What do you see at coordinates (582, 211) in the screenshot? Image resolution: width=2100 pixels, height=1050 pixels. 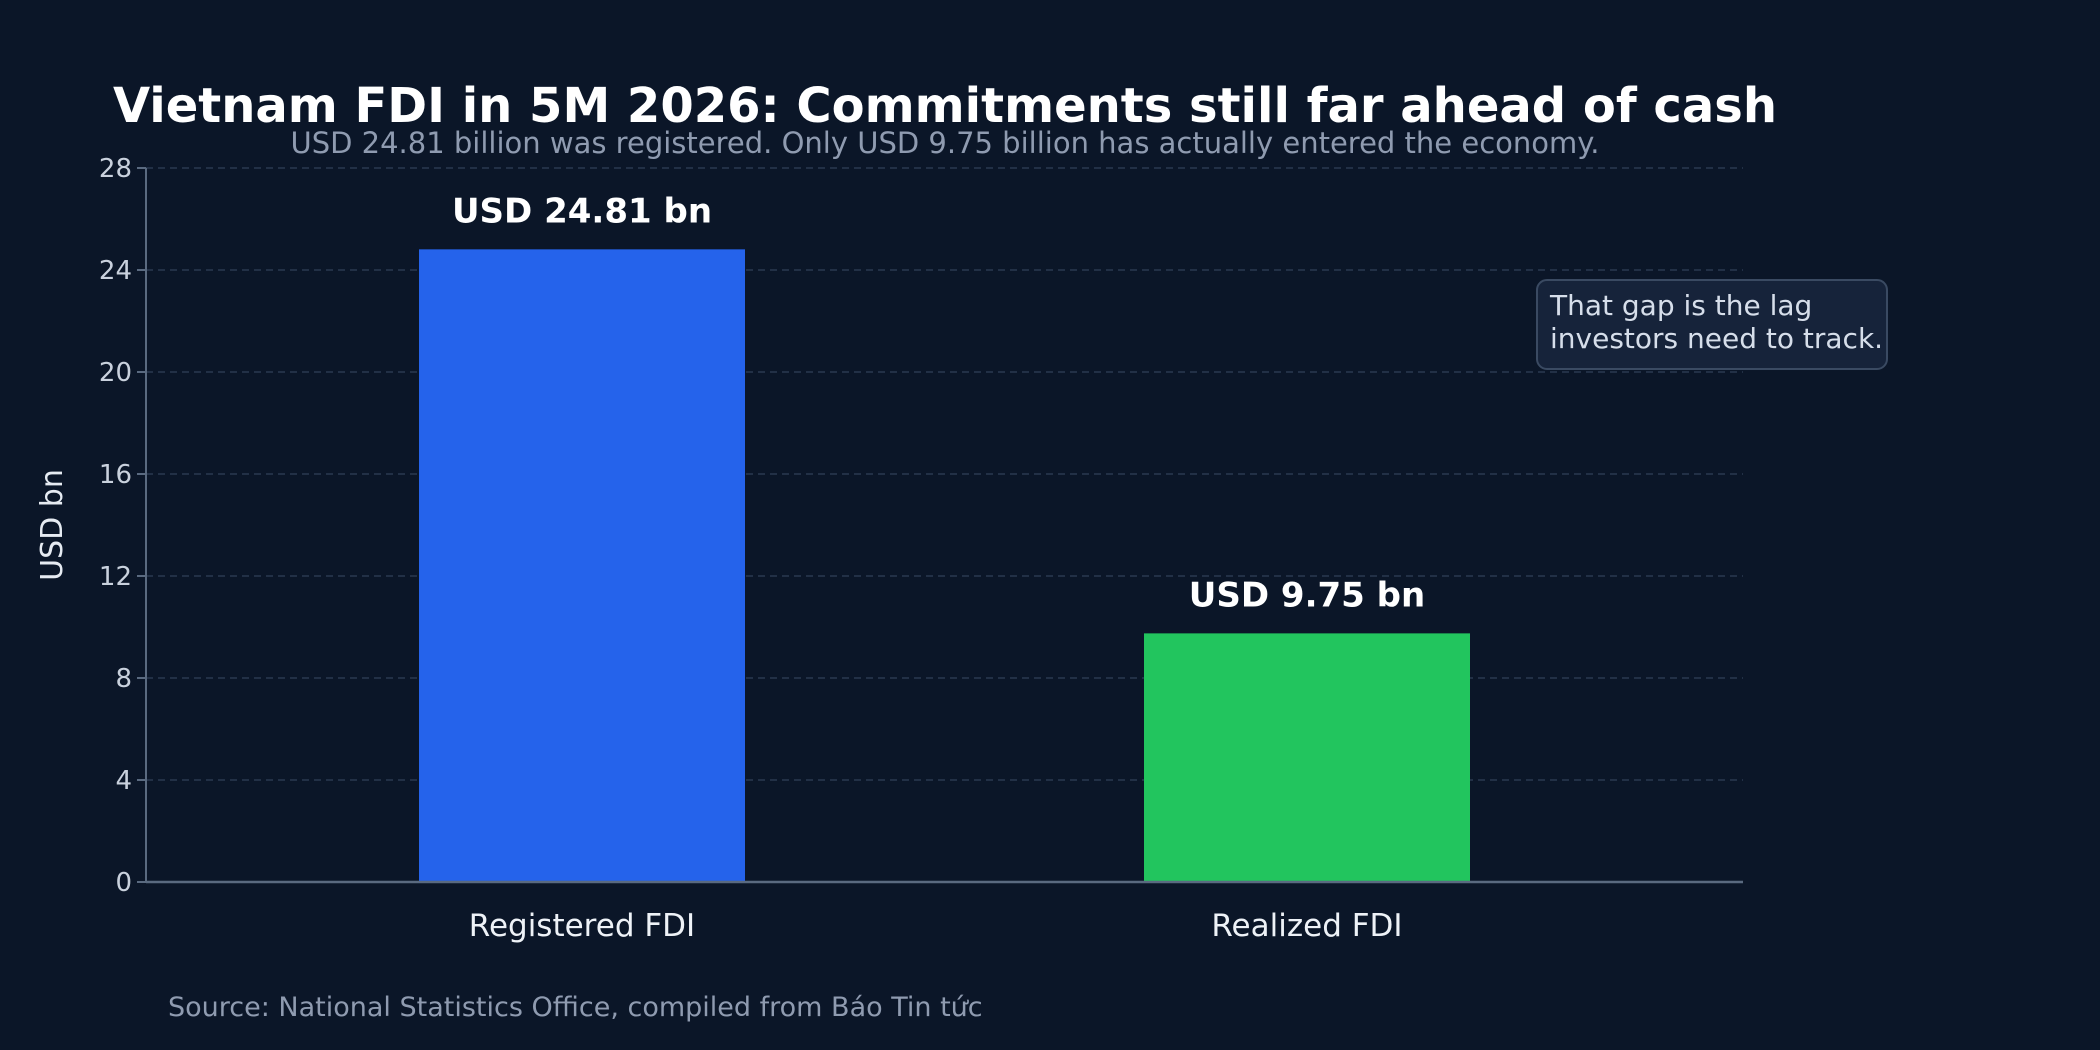 I see `value-label: USD 24.81 bn` at bounding box center [582, 211].